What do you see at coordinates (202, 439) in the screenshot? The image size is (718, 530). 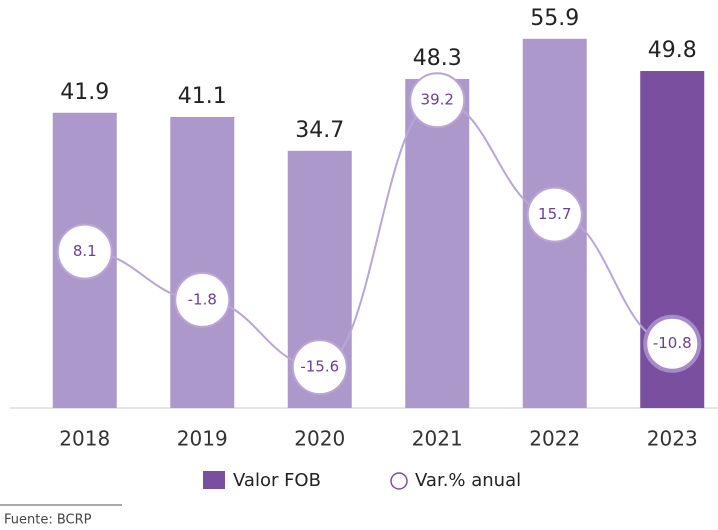 I see `x-tick-label: 2019` at bounding box center [202, 439].